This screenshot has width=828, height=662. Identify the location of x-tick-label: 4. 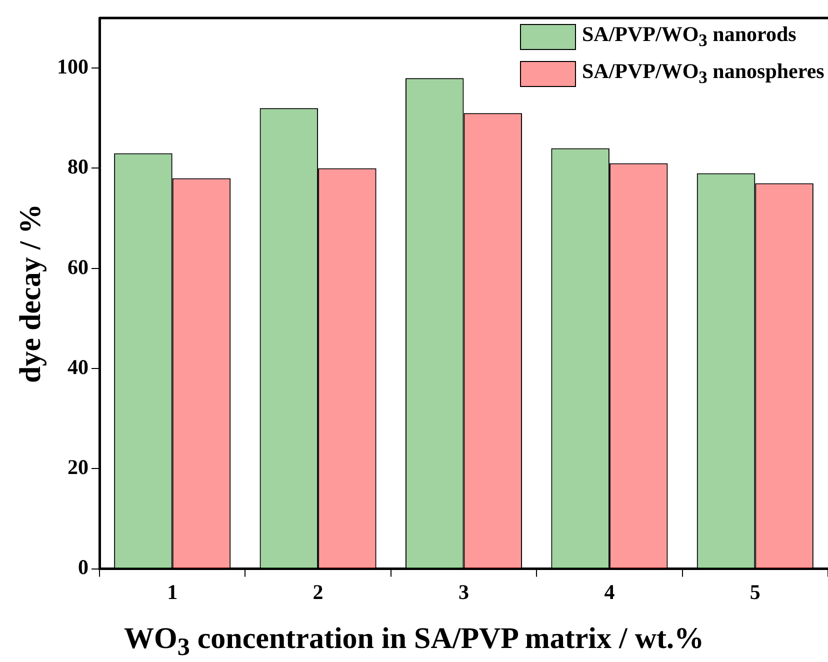
(610, 592).